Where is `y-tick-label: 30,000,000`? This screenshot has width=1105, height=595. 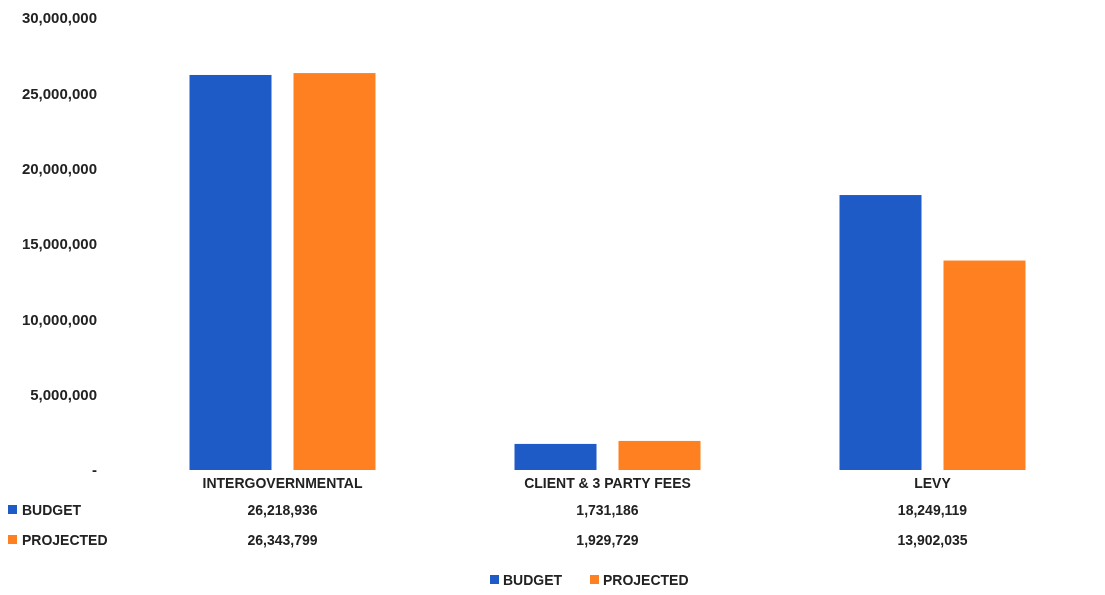
y-tick-label: 30,000,000 is located at coordinates (59, 18).